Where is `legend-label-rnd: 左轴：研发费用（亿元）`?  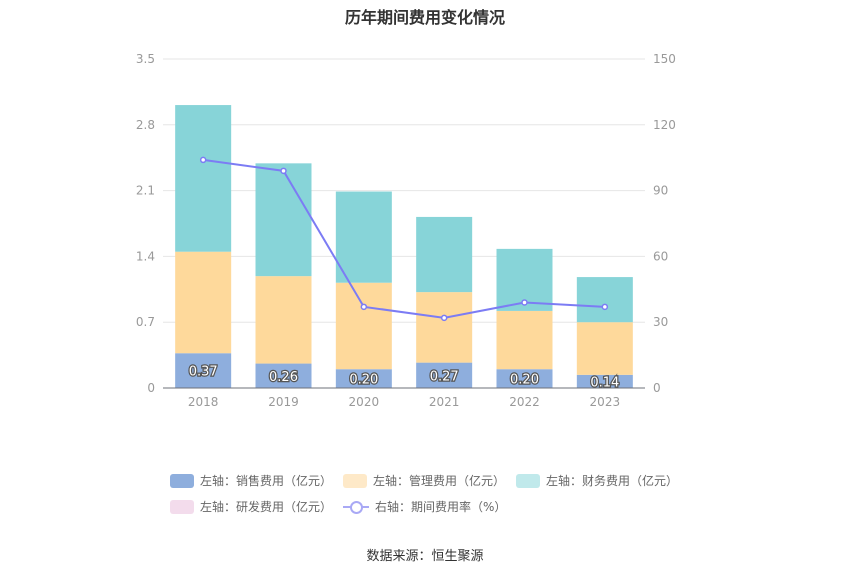 legend-label-rnd: 左轴：研发费用（亿元） is located at coordinates (266, 507).